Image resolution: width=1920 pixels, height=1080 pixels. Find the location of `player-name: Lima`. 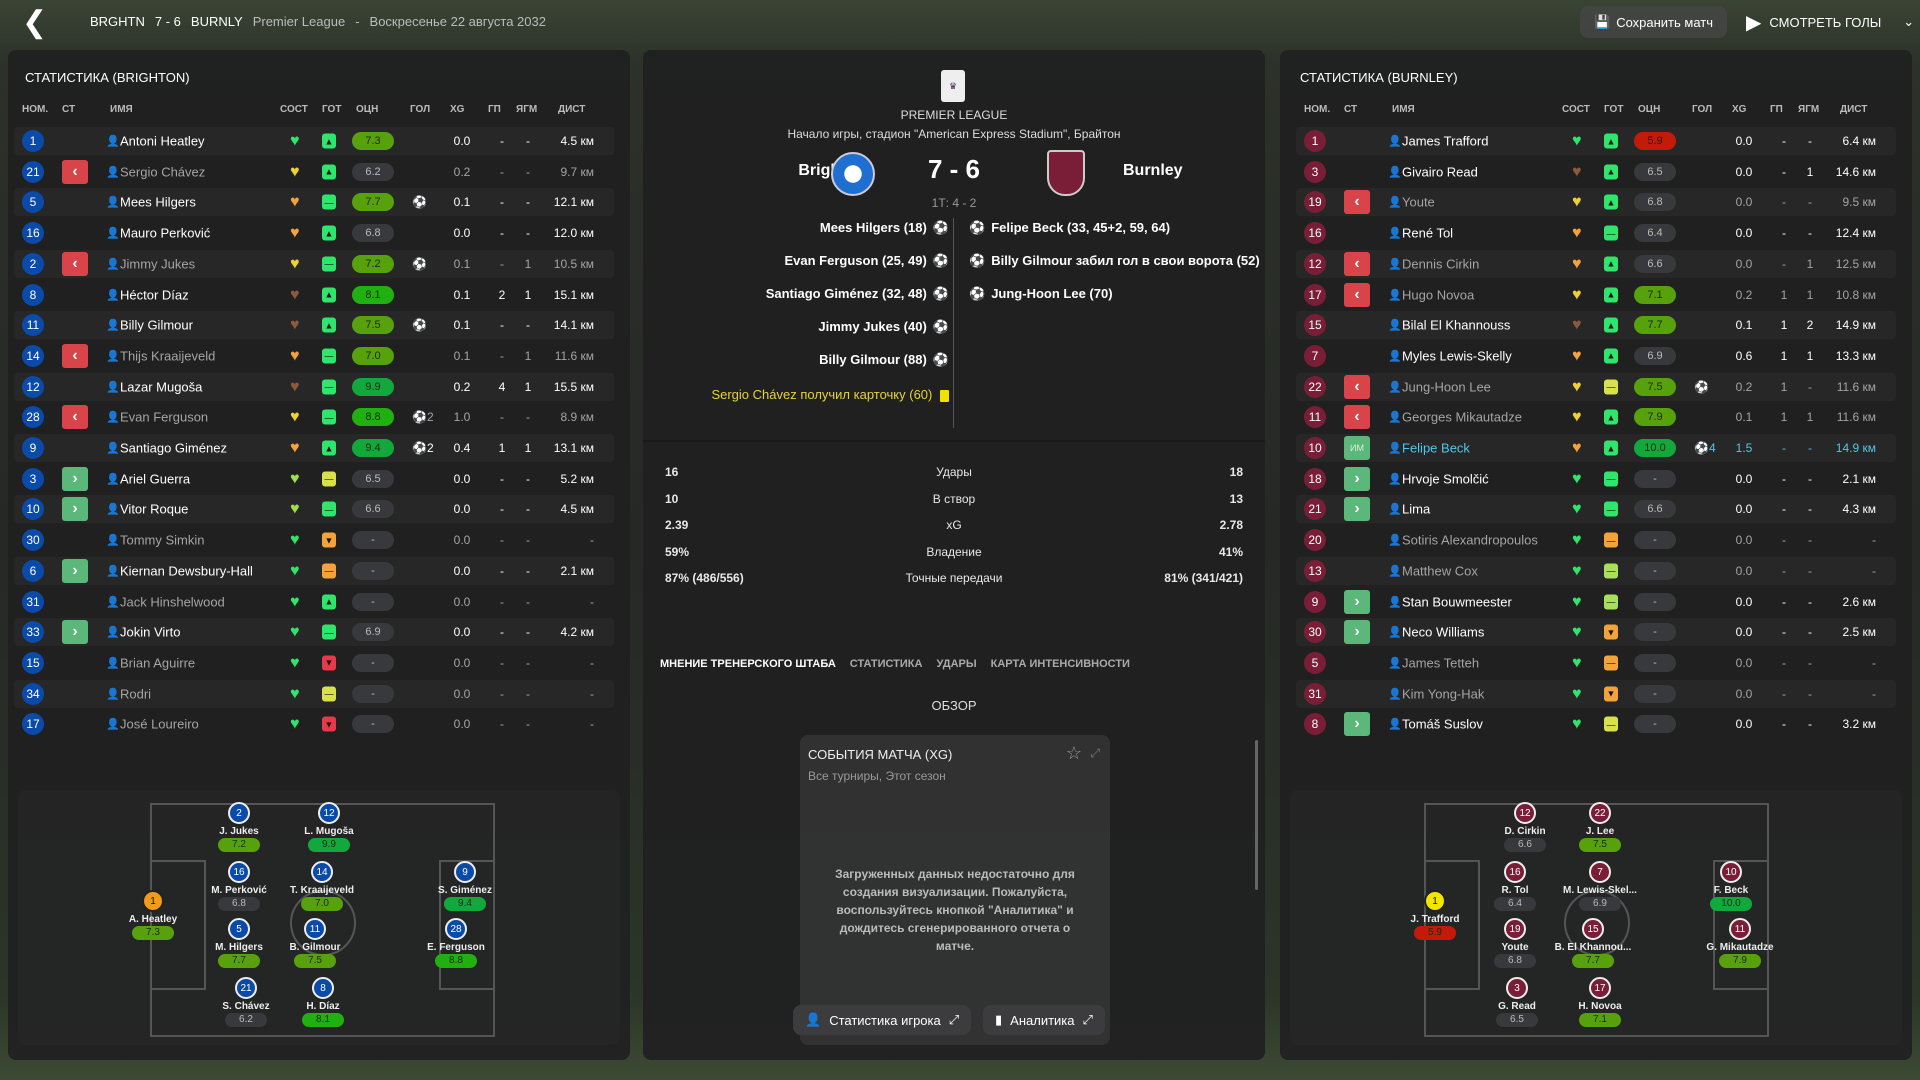

player-name: Lima is located at coordinates (1416, 509).